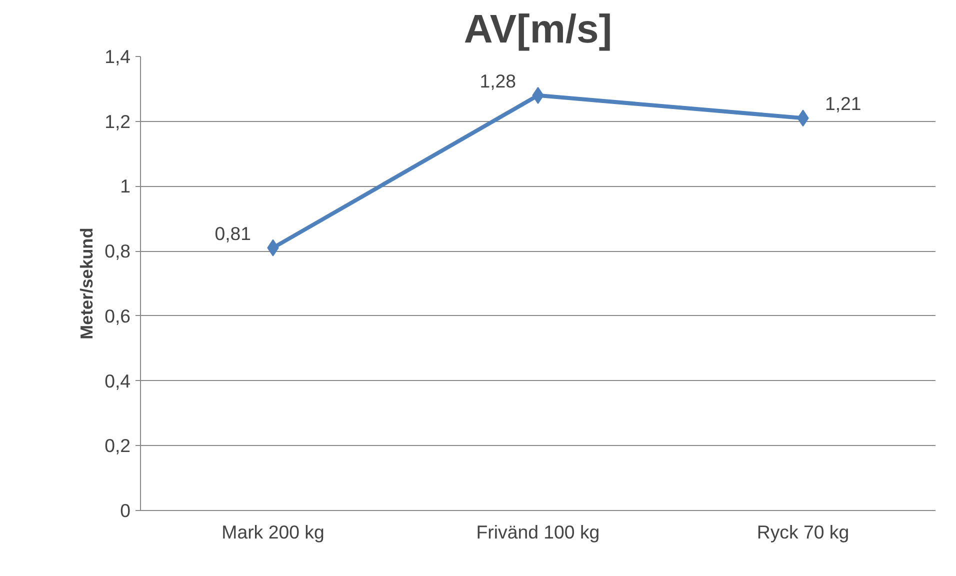 The height and width of the screenshot is (576, 956). Describe the element at coordinates (538, 30) in the screenshot. I see `chart-title: AV[m/s]` at that location.